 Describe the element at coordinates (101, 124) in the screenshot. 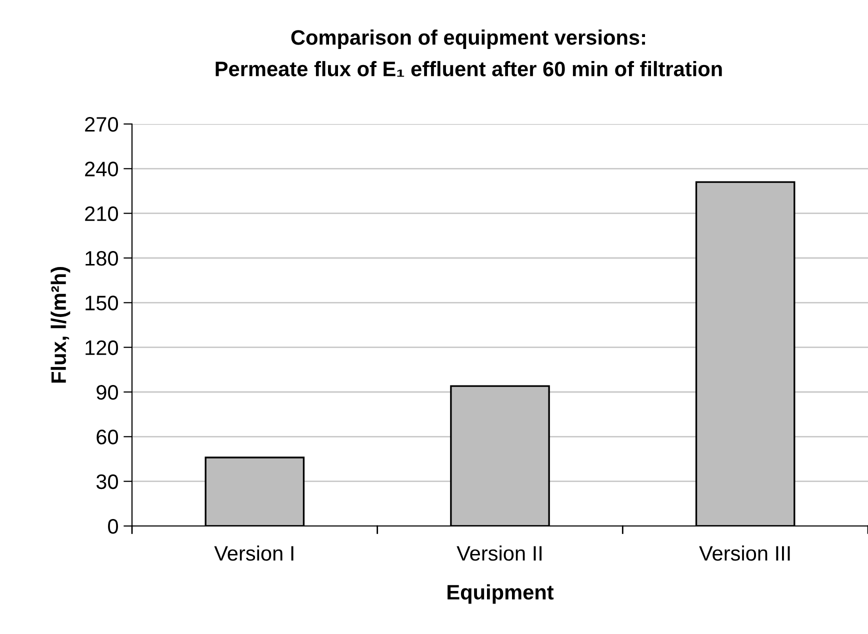

I see `y-tick-label: 270` at that location.